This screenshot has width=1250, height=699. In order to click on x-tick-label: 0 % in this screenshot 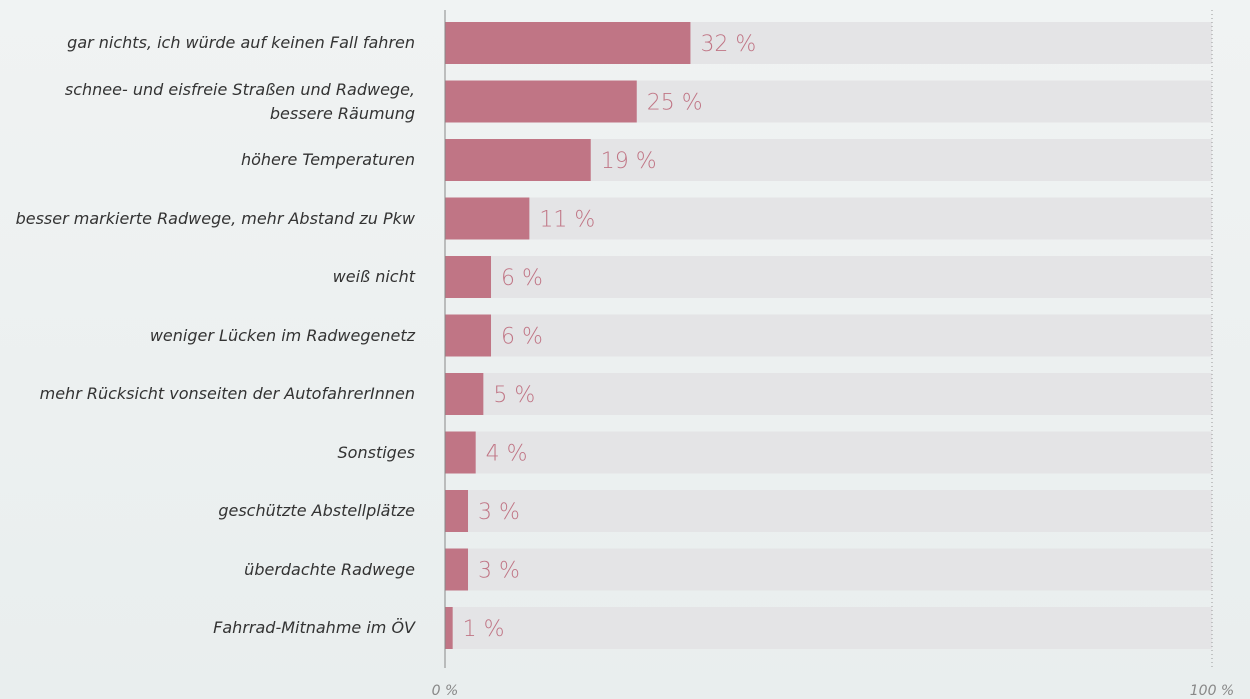, I will do `click(445, 691)`.